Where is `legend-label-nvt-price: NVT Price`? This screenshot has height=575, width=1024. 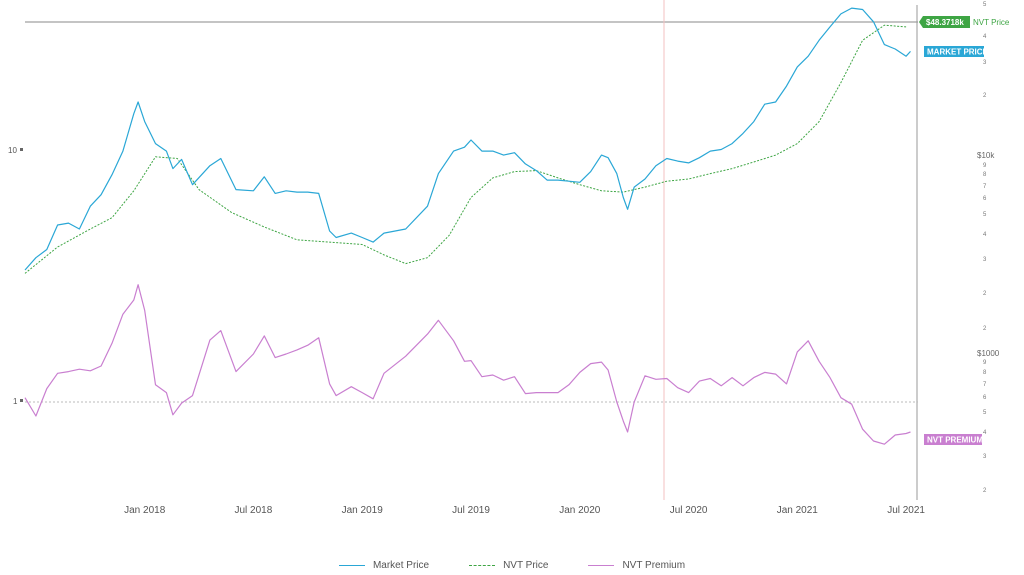
legend-label-nvt-price: NVT Price is located at coordinates (526, 565).